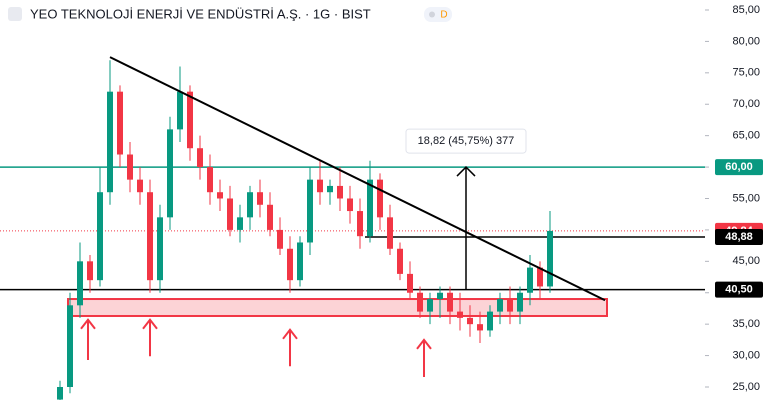 The width and height of the screenshot is (767, 400). What do you see at coordinates (746, 387) in the screenshot?
I see `y-tick-label: 25,00` at bounding box center [746, 387].